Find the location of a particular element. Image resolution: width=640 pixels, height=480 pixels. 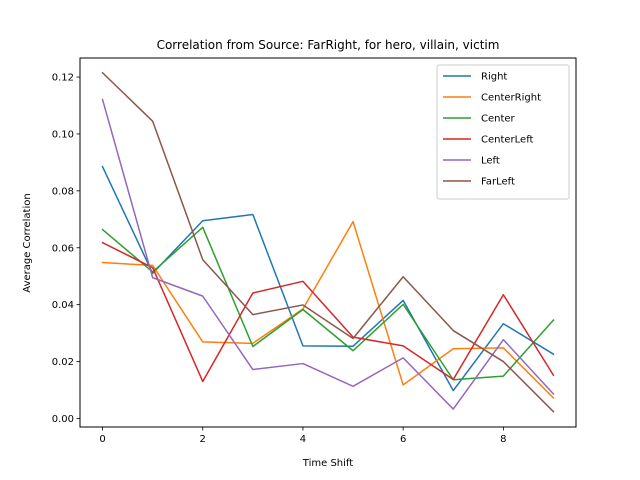

x-tick-label: 6 is located at coordinates (403, 439).